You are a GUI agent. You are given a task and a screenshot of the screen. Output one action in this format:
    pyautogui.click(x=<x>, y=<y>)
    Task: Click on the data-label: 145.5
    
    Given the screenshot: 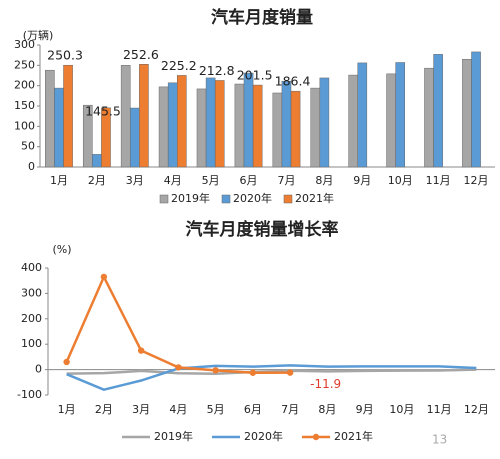 What is the action you would take?
    pyautogui.click(x=103, y=110)
    